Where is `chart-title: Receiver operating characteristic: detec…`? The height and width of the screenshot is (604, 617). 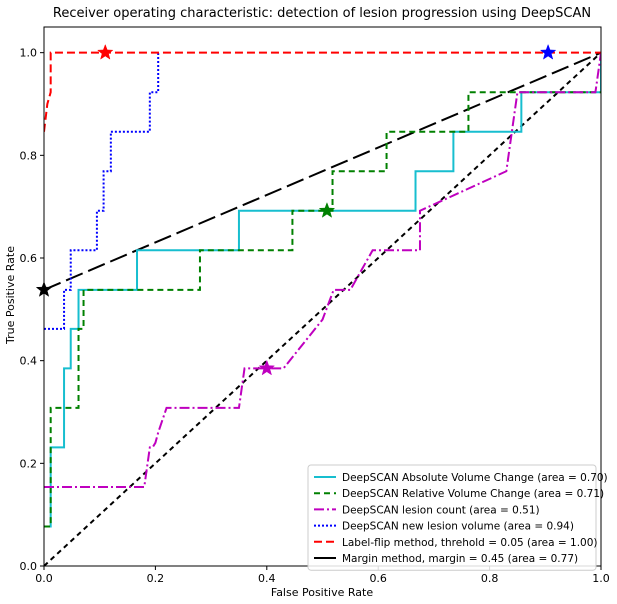 chart-title: Receiver operating characteristic: detec… is located at coordinates (322, 13).